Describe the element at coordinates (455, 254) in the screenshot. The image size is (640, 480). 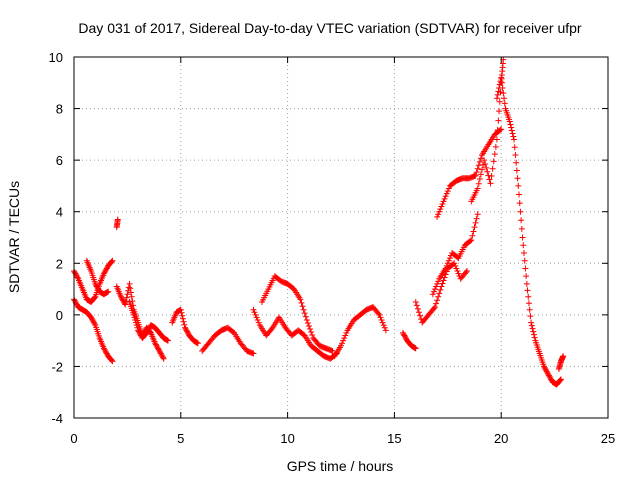
I see `series-track-n` at that location.